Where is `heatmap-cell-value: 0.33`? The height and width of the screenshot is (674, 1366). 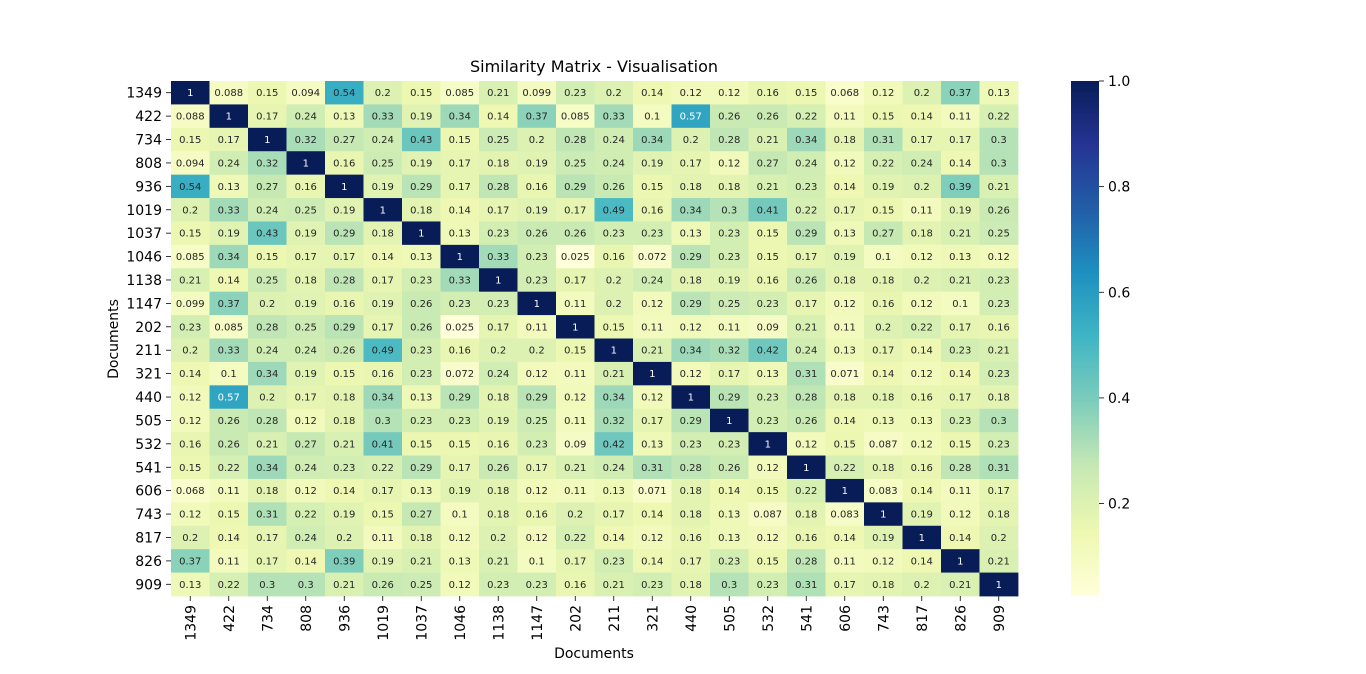
heatmap-cell-value: 0.33 is located at coordinates (460, 280).